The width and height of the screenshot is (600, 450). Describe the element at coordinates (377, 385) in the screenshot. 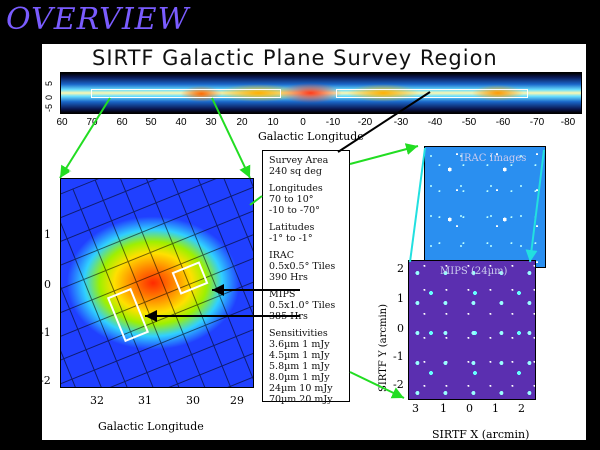

I see `arrow-info-to-mips` at that location.